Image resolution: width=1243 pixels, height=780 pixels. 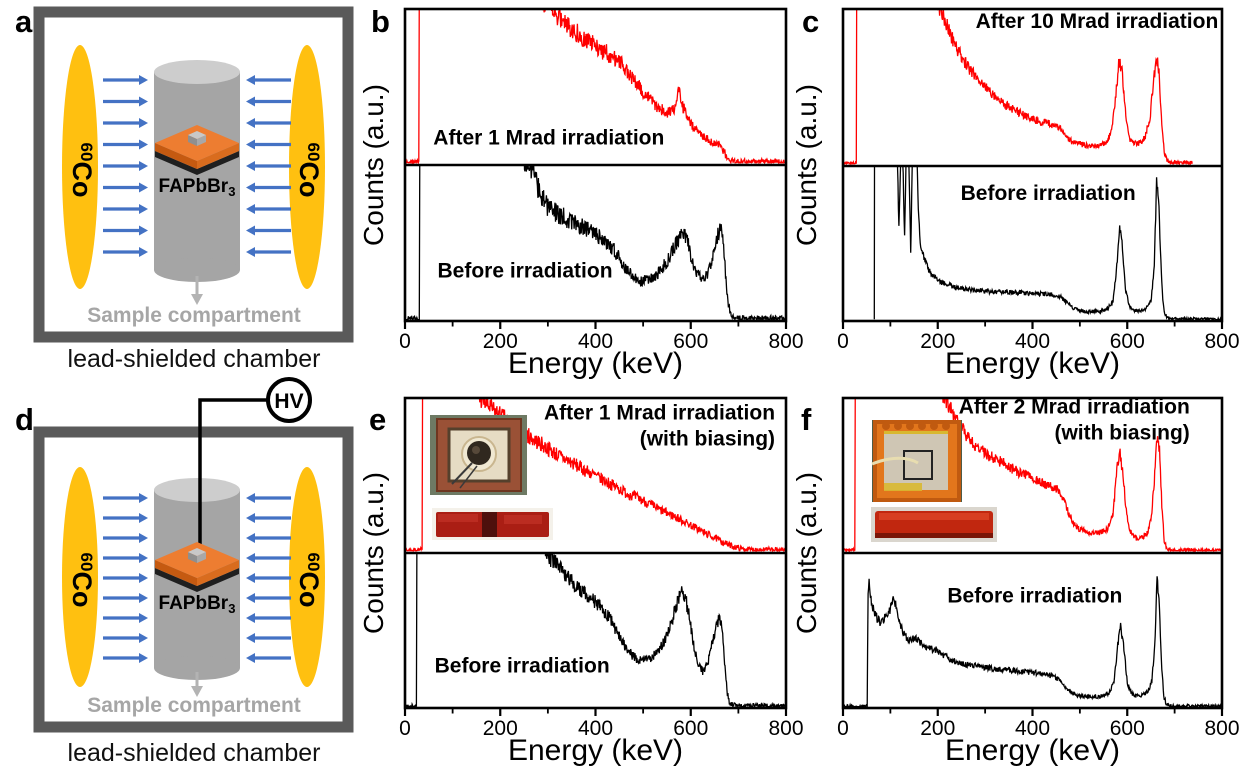 I want to click on hv-label: HV, so click(x=288, y=401).